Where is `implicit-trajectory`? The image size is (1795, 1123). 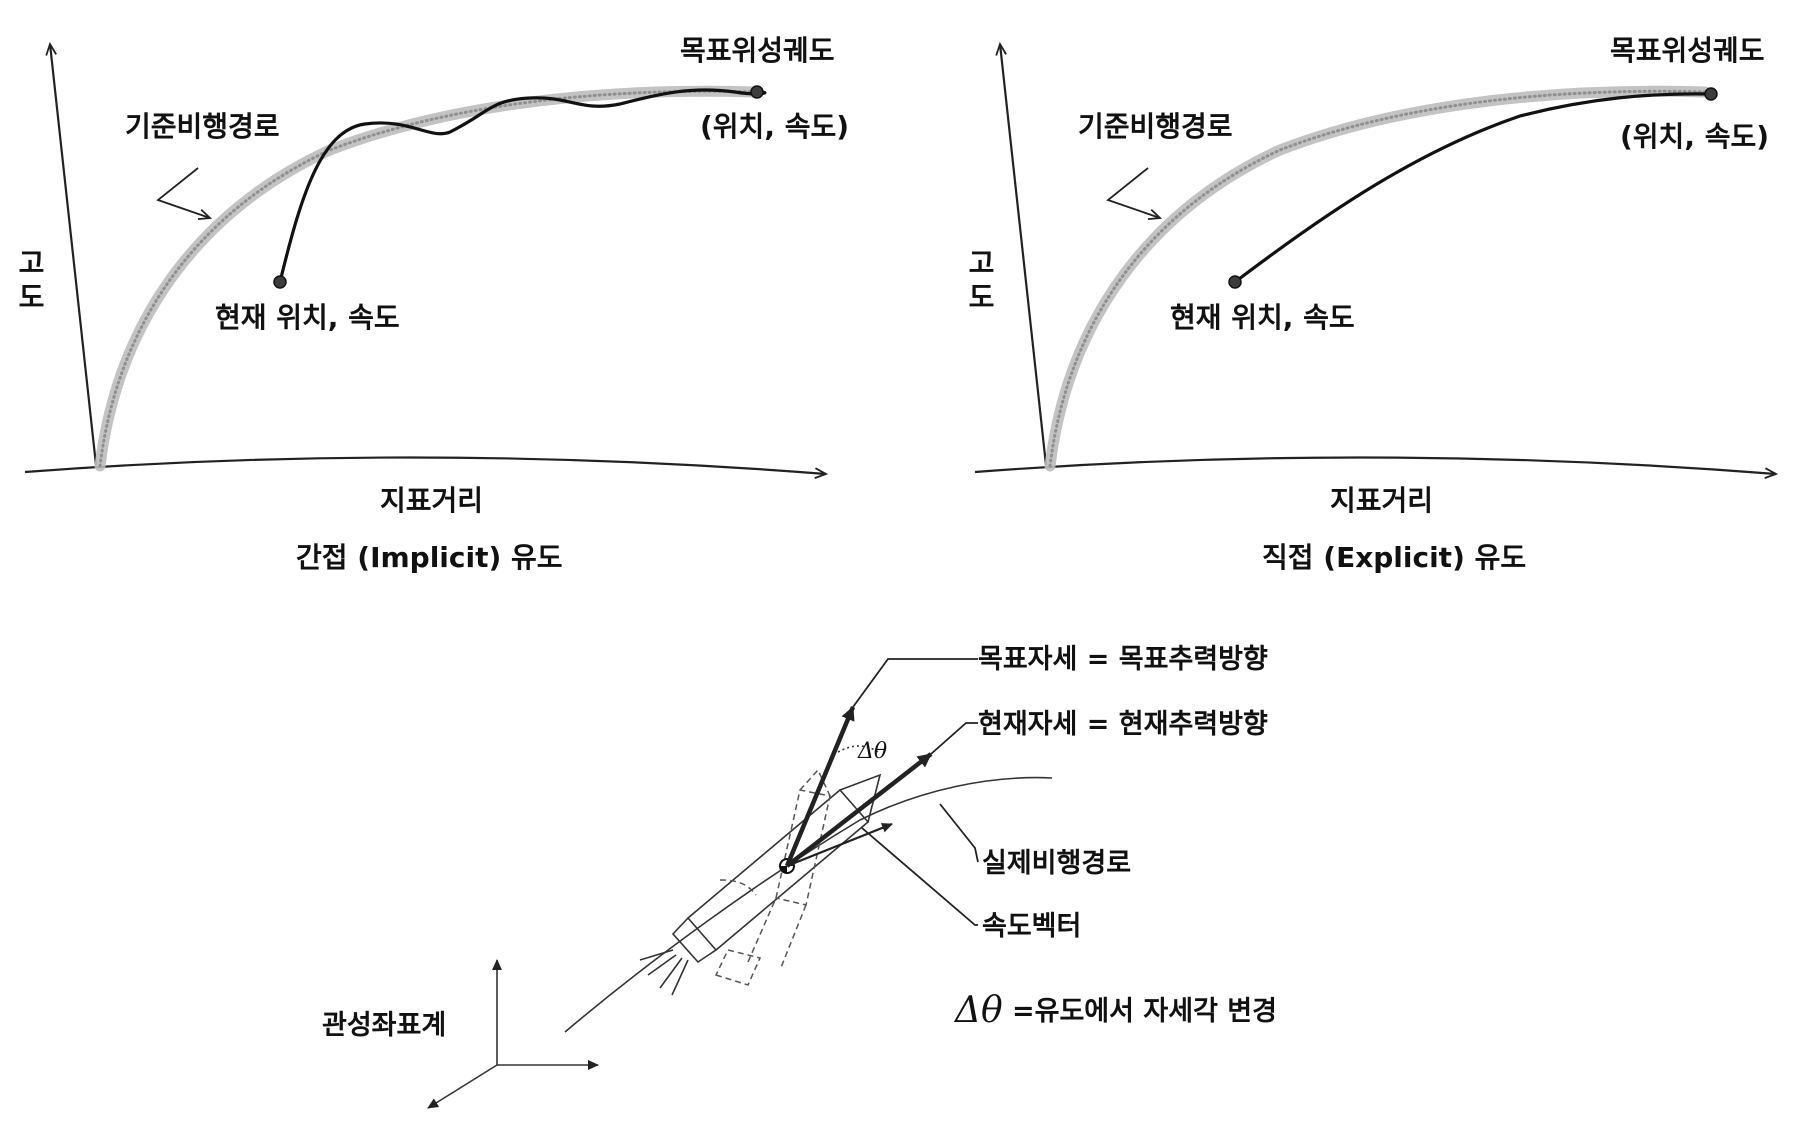
implicit-trajectory is located at coordinates (522, 186).